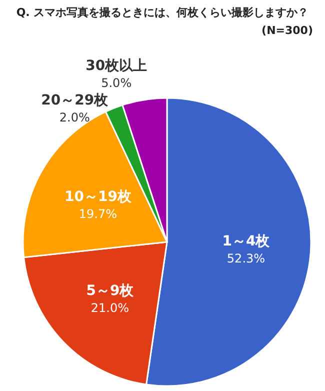  What do you see at coordinates (116, 83) in the screenshot?
I see `data-label: 5.0%` at bounding box center [116, 83].